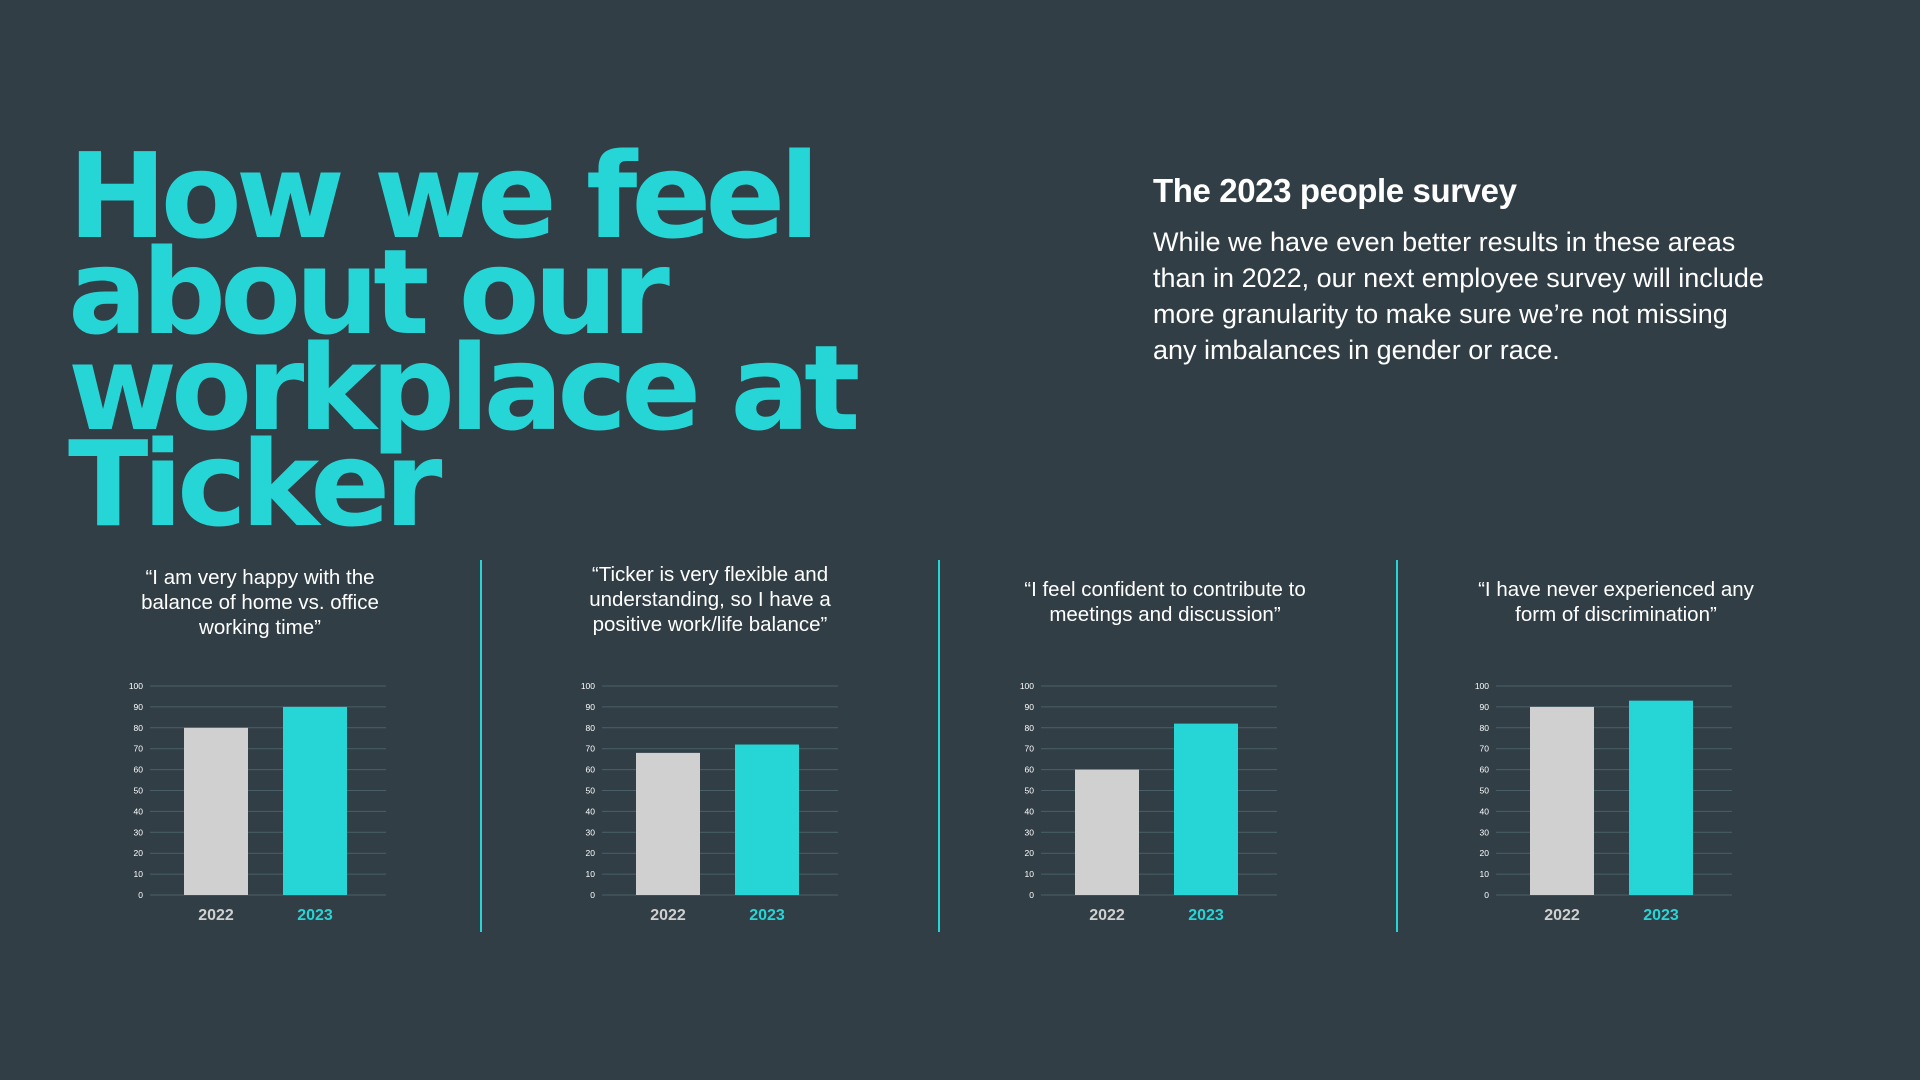 The height and width of the screenshot is (1080, 1920). I want to click on survey-heading: The 2023 people survey, so click(1335, 190).